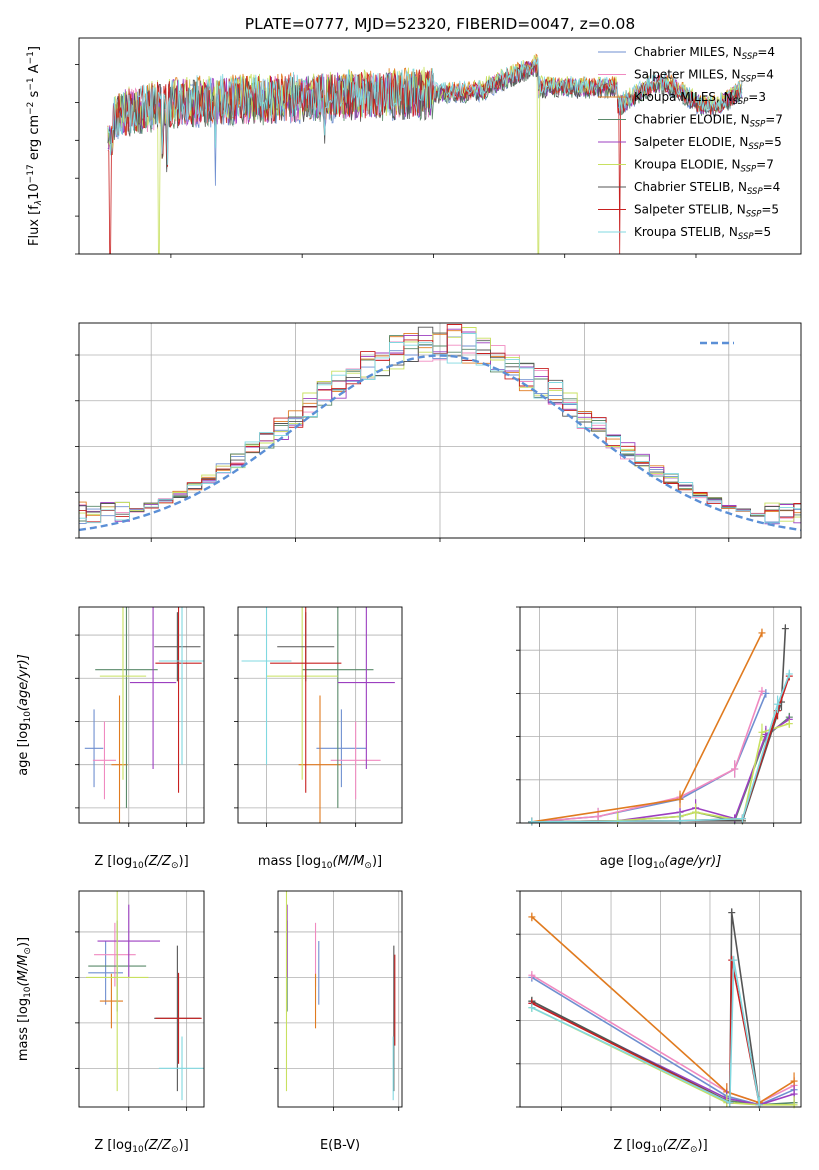  What do you see at coordinates (683, 97) in the screenshot?
I see `text-span: Kroupa MILES, N` at bounding box center [683, 97].